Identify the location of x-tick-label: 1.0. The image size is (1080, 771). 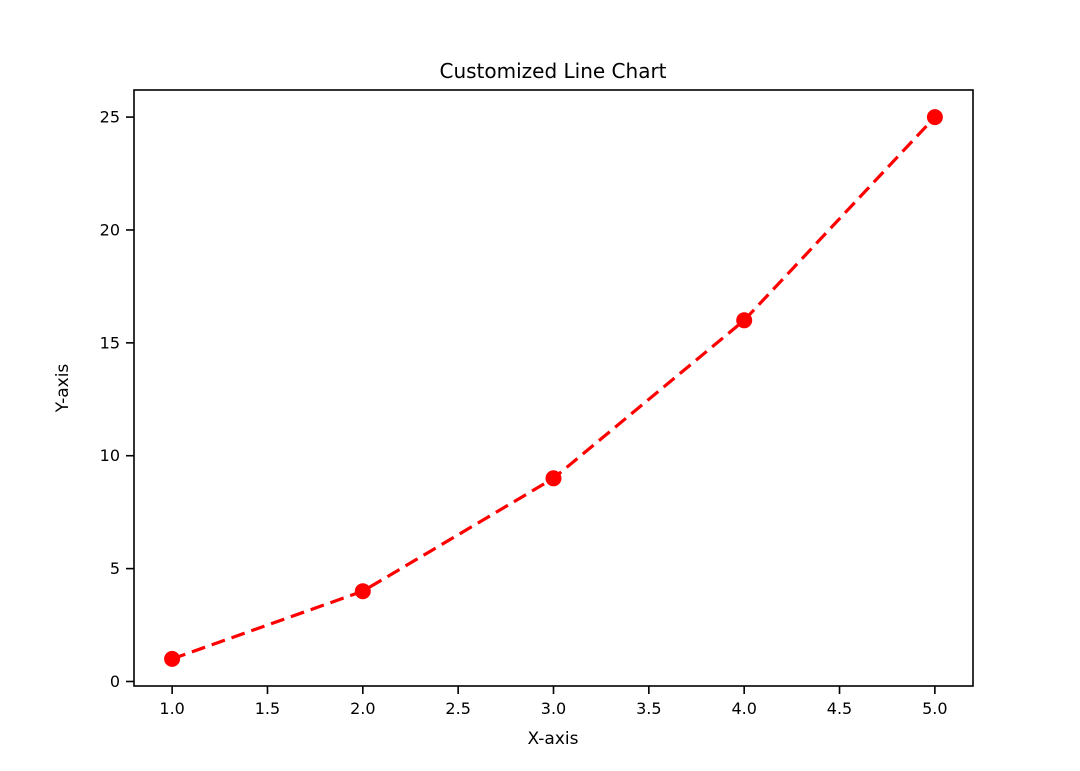
(171, 708).